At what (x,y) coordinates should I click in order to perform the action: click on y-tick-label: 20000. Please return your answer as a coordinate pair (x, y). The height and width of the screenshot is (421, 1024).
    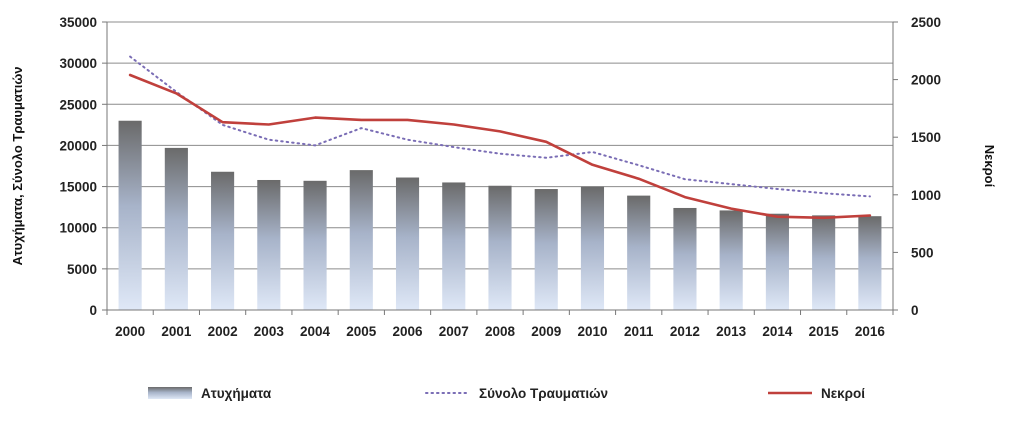
    Looking at the image, I should click on (78, 145).